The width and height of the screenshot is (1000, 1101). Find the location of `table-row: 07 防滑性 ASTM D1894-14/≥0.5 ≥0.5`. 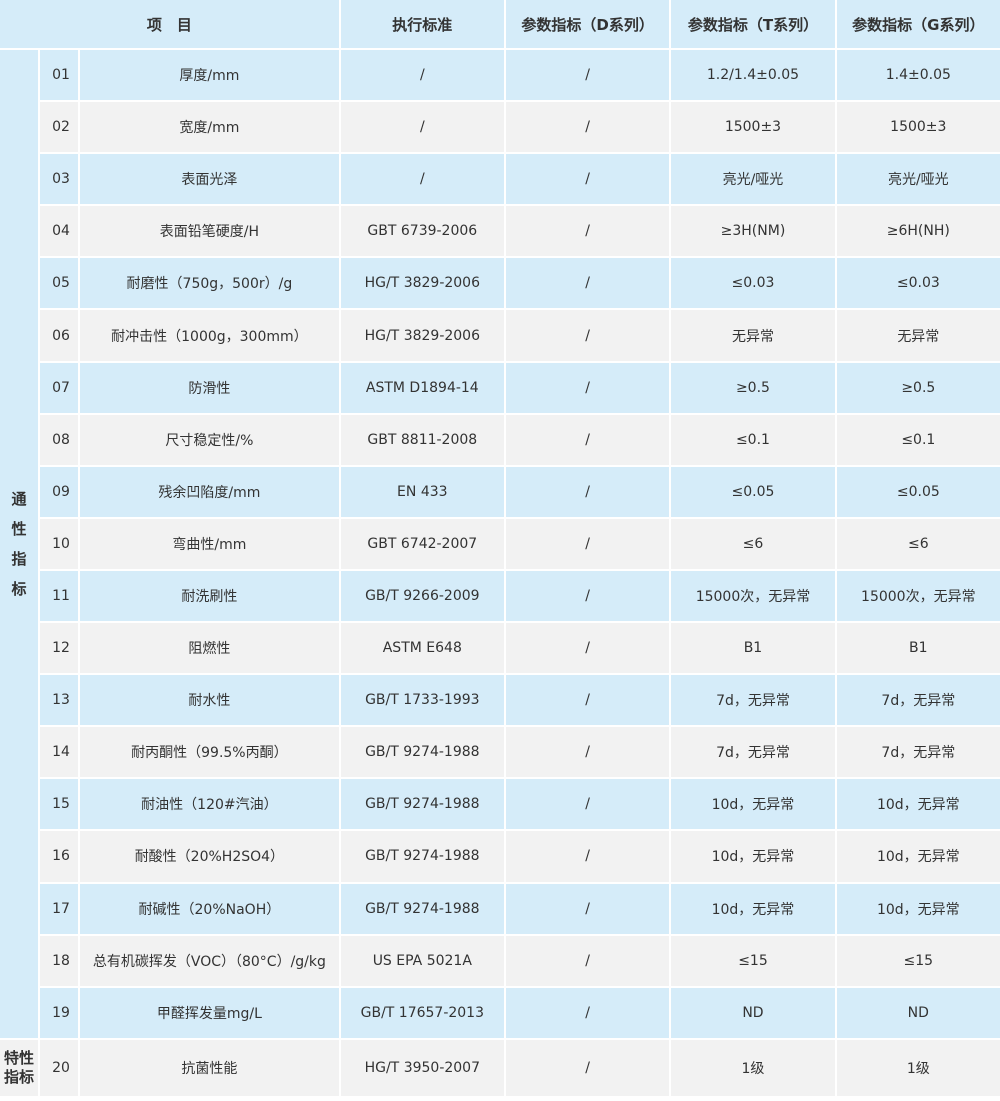

table-row: 07 防滑性 ASTM D1894-14/≥0.5 ≥0.5 is located at coordinates (500, 387).